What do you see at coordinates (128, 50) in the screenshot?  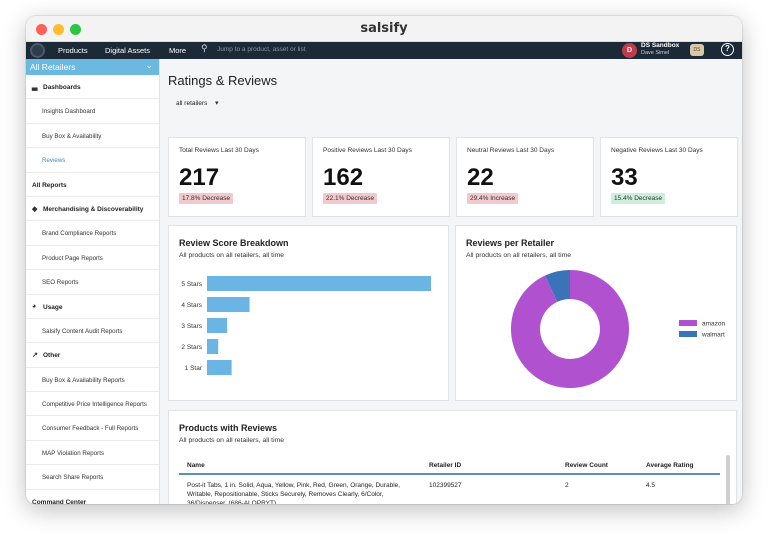 I see `nav-digital-assets: Digital Assets` at bounding box center [128, 50].